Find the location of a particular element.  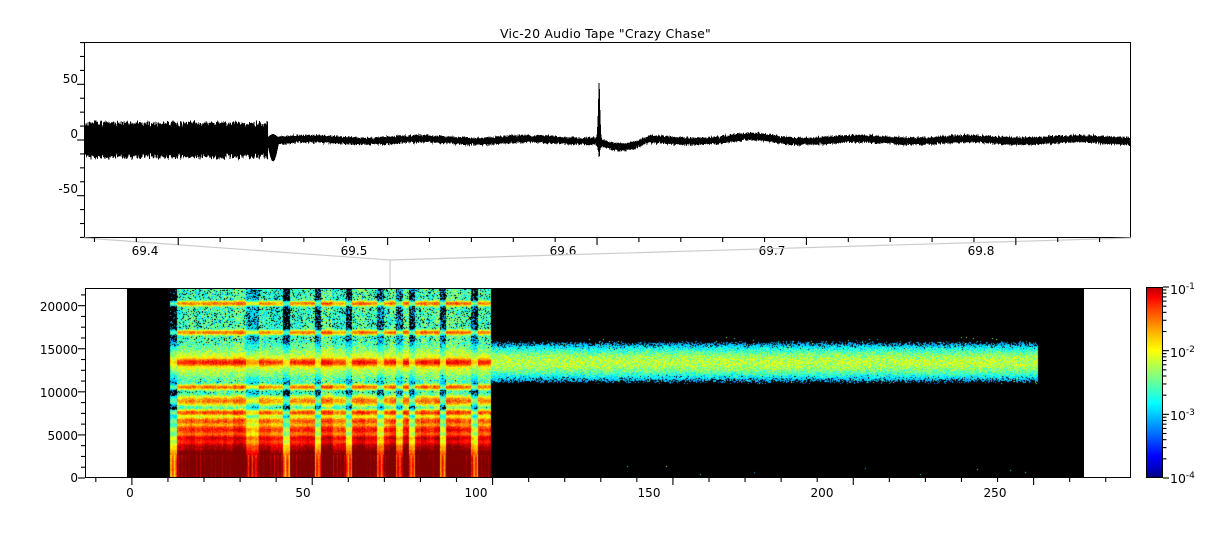

waveform-ytick-neg50: -50 is located at coordinates (68, 189).